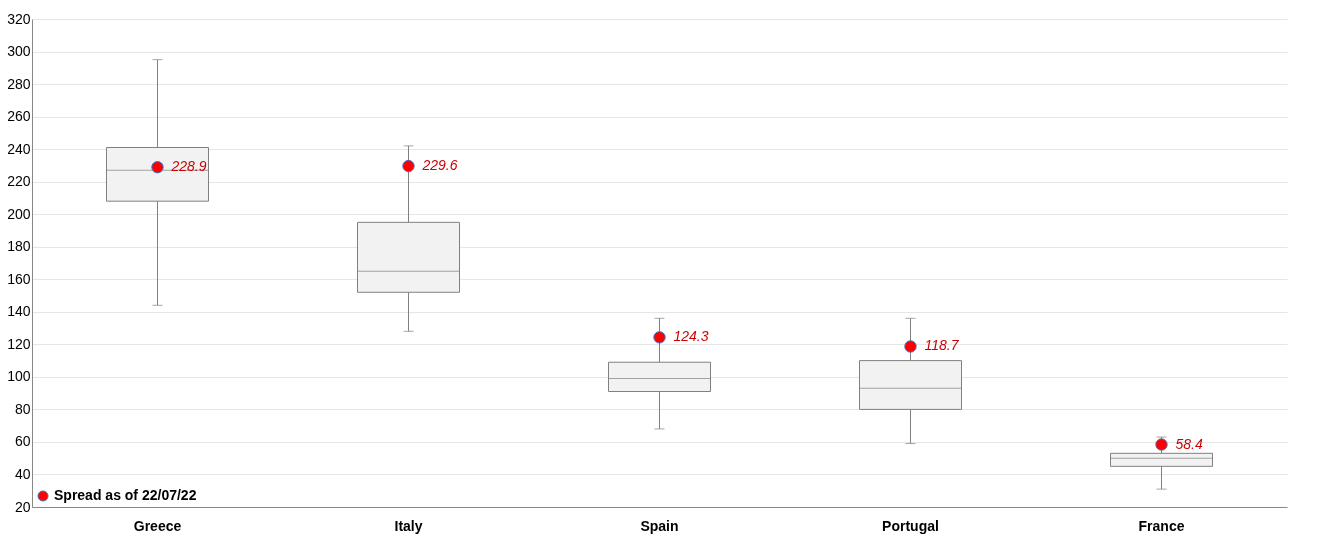 The width and height of the screenshot is (1317, 545). I want to click on x-tick-label: Spain, so click(659, 525).